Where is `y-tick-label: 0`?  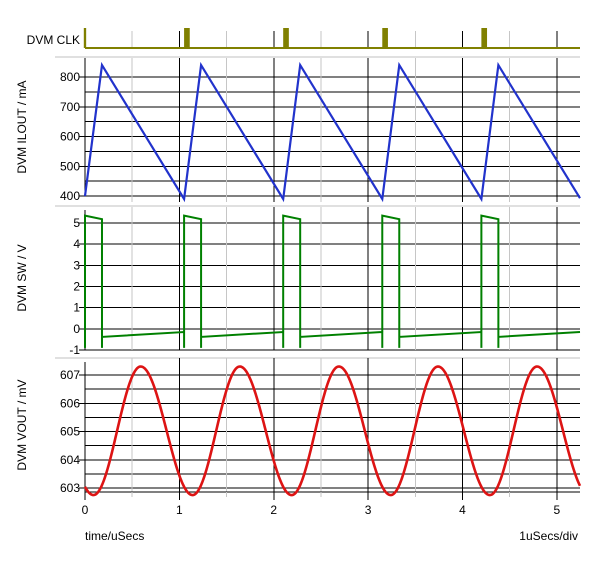 y-tick-label: 0 is located at coordinates (76, 329).